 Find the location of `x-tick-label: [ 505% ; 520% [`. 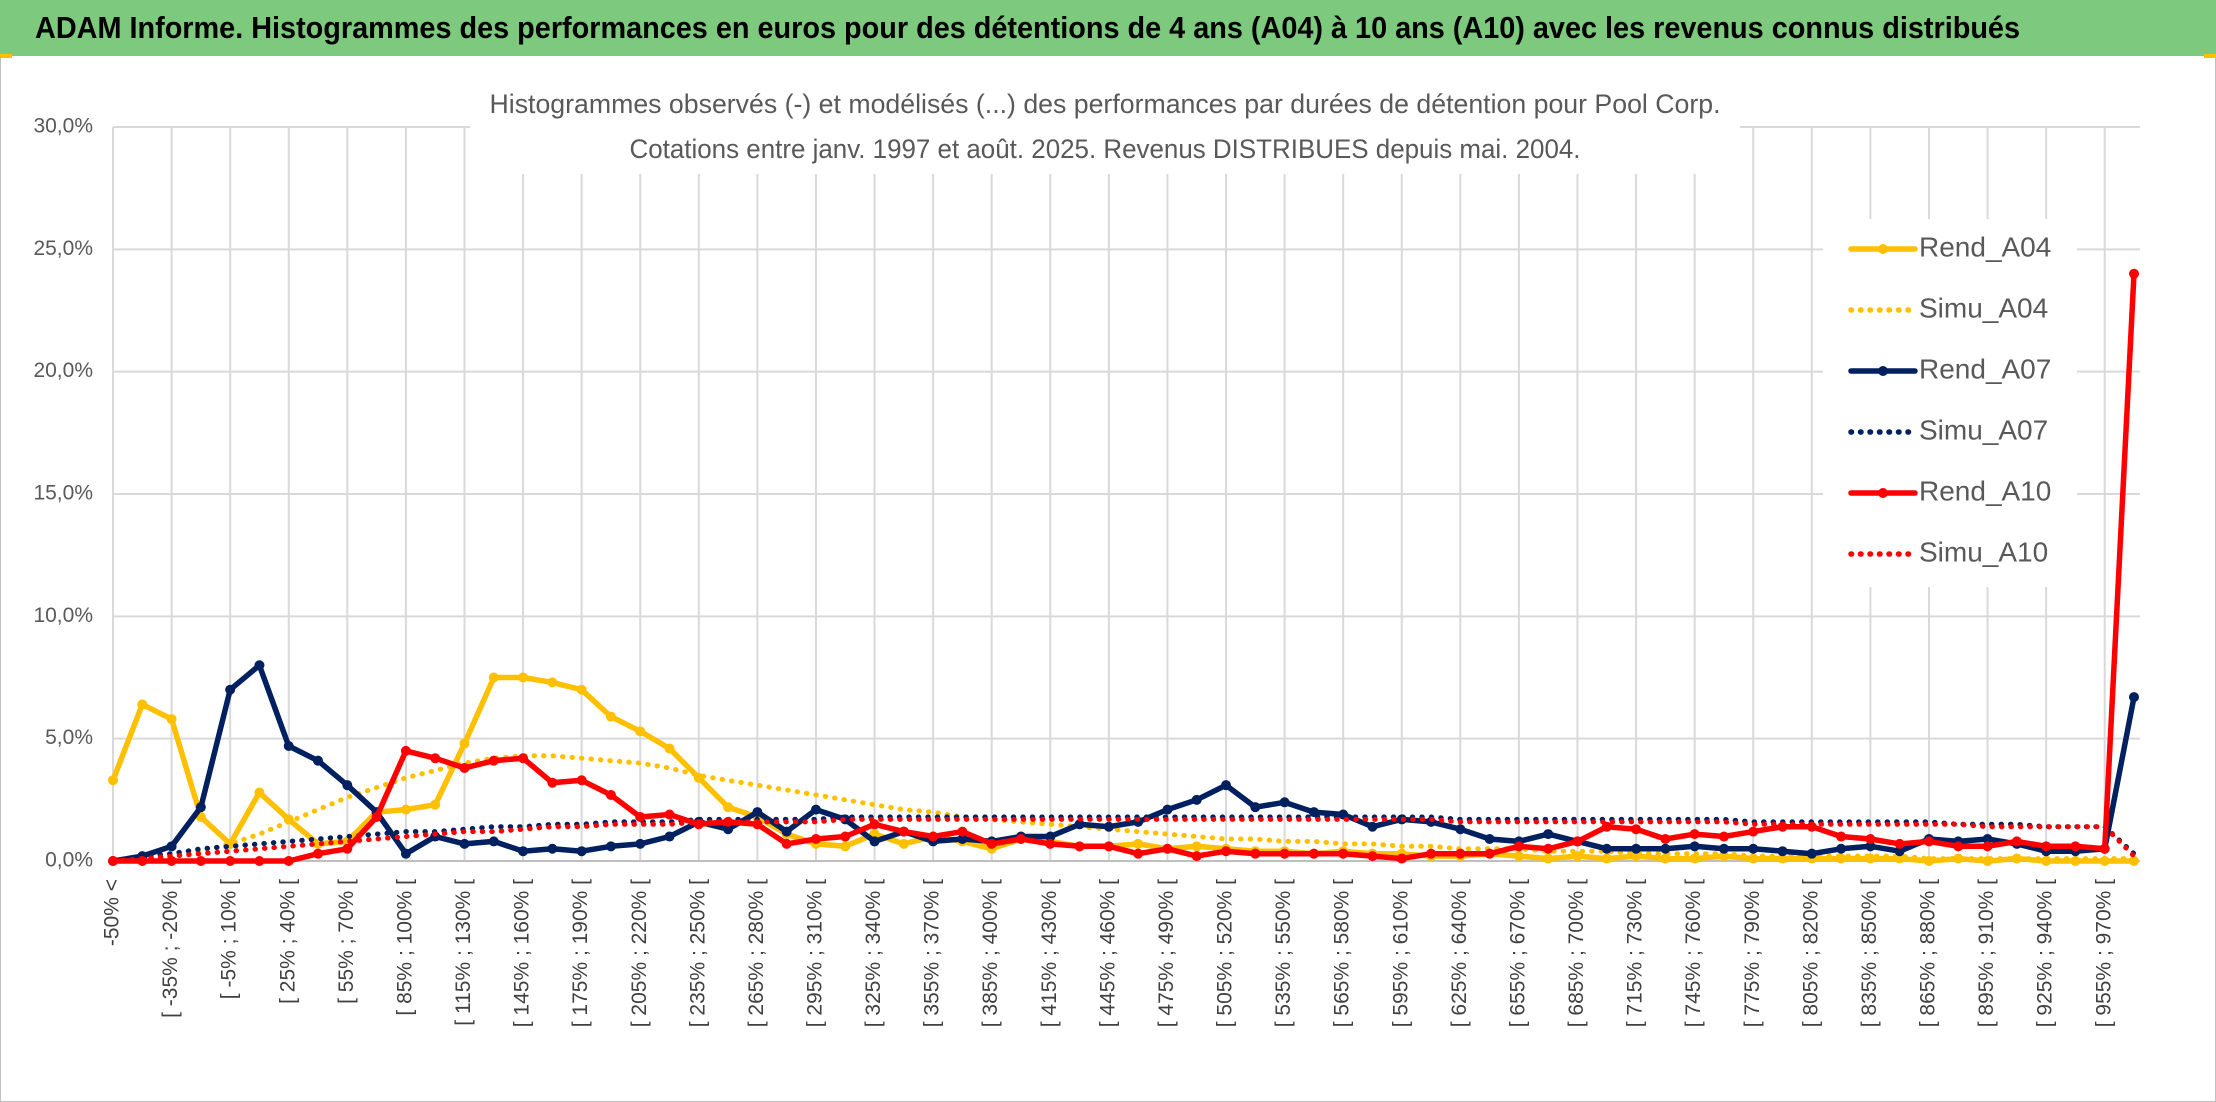

x-tick-label: [ 505% ; 520% [ is located at coordinates (1225, 953).